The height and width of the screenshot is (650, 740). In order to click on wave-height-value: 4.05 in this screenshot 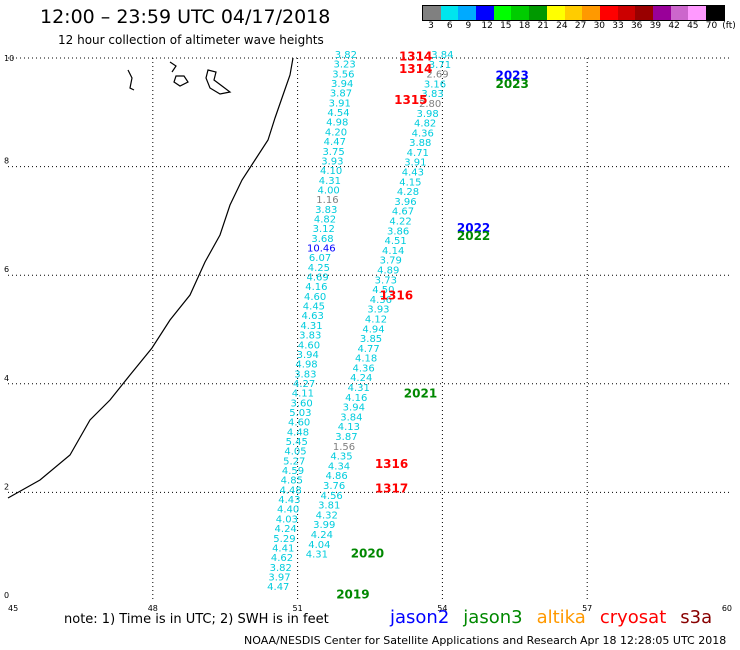, I will do `click(295, 452)`.